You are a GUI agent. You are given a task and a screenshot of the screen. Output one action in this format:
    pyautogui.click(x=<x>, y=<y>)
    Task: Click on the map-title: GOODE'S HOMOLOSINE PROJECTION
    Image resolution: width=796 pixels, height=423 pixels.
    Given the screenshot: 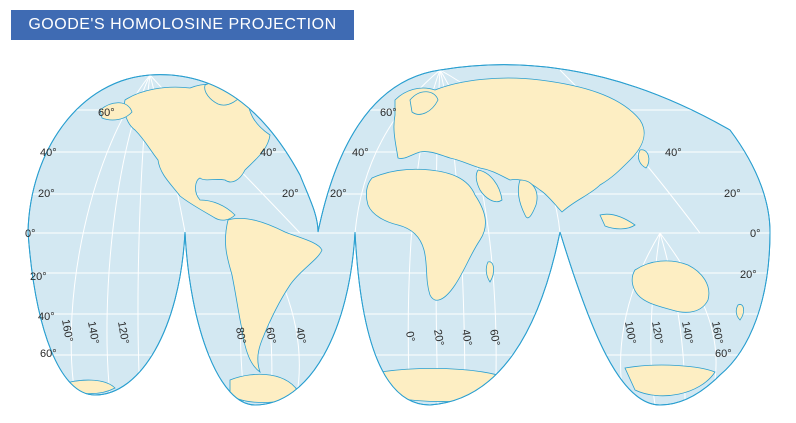 What is the action you would take?
    pyautogui.click(x=182, y=25)
    